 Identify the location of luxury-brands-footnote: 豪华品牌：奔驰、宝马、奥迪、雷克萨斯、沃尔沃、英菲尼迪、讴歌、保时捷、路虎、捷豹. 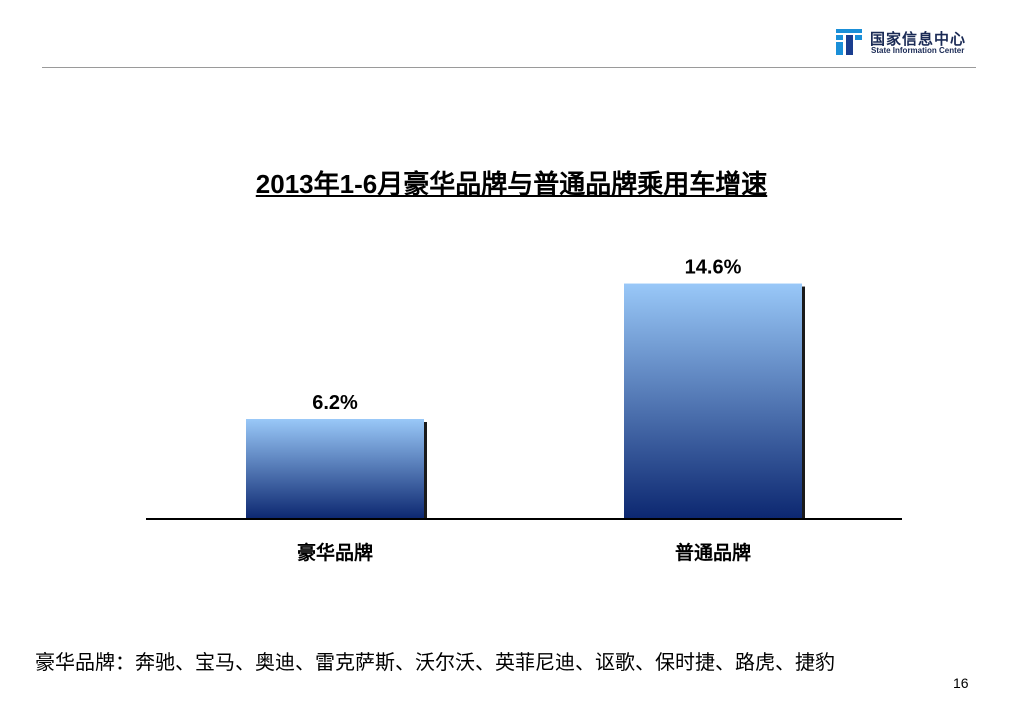
(435, 663).